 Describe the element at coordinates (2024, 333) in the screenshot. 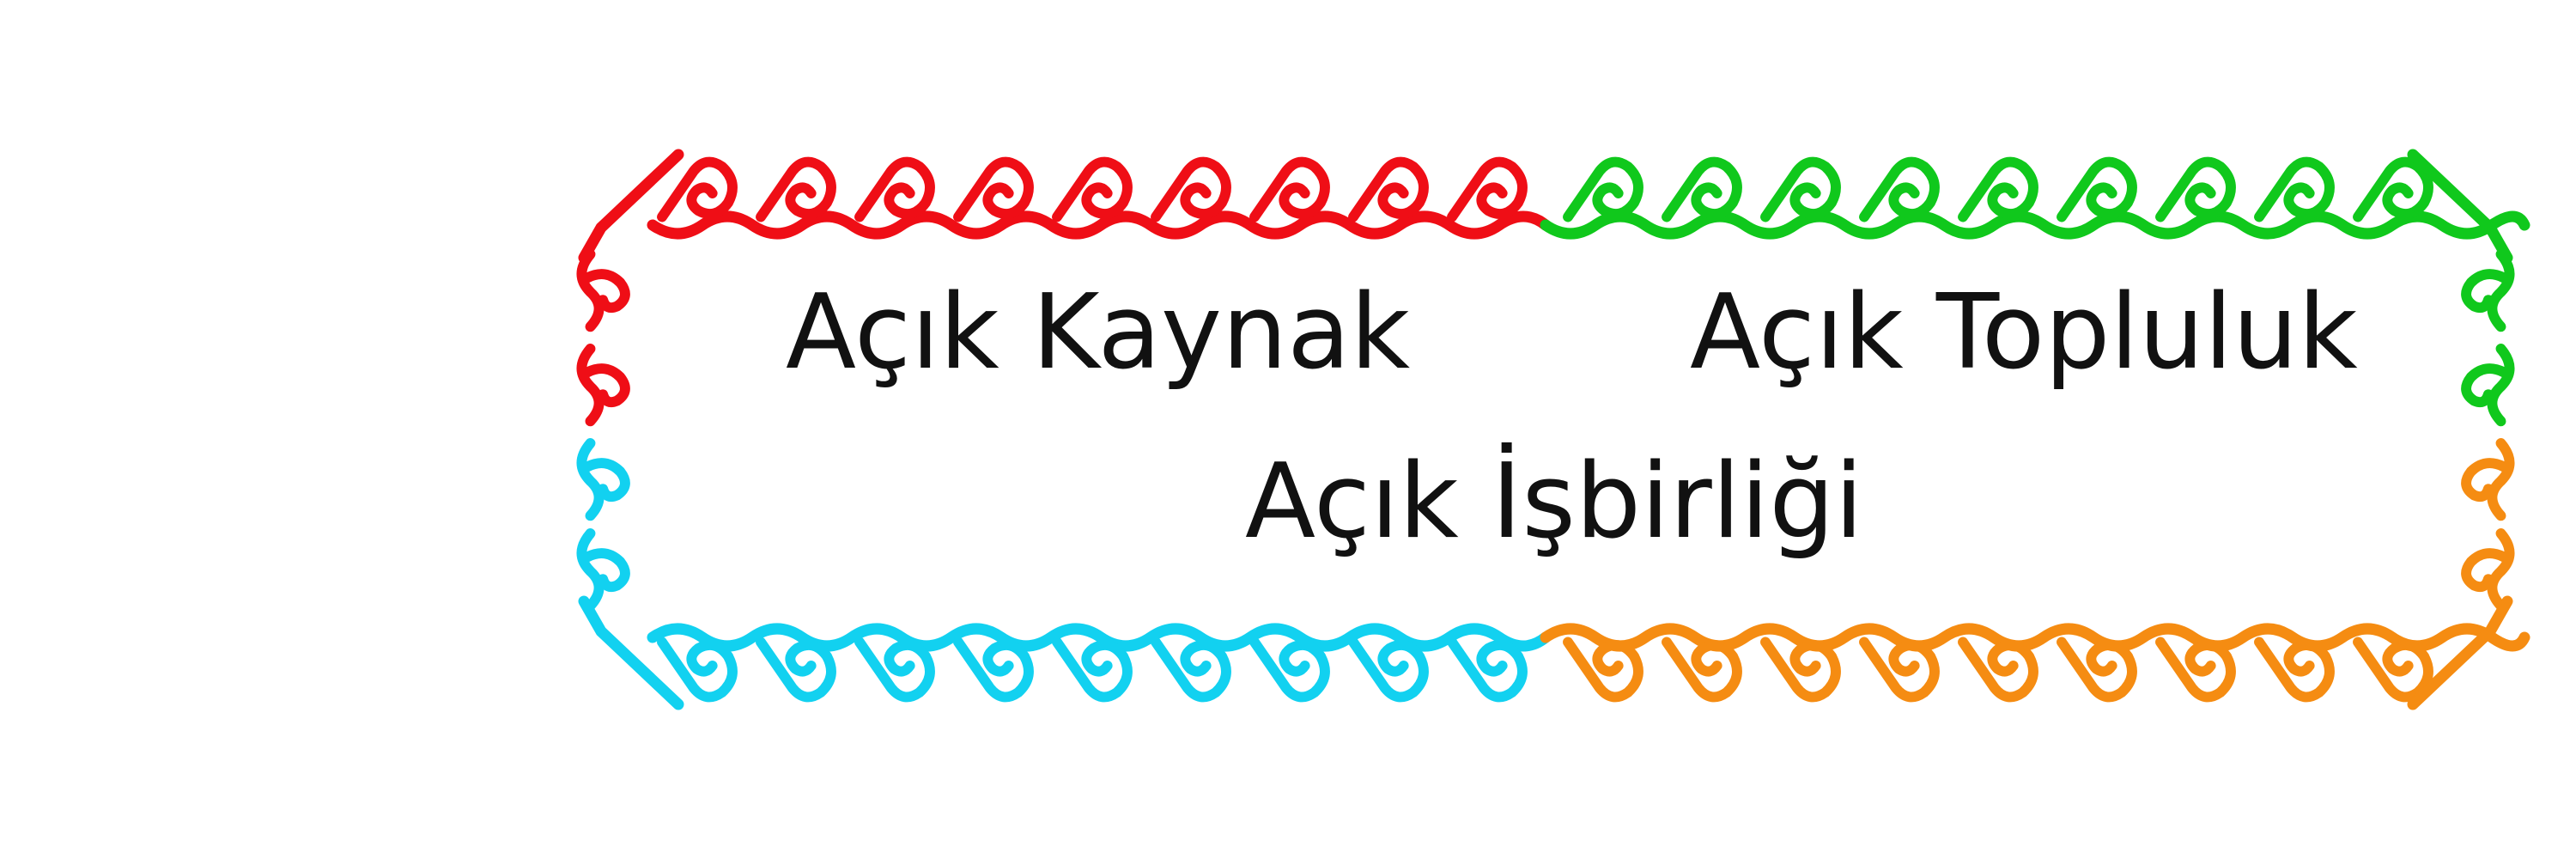

I see `slogan-open-community: Açık Topluluk` at that location.